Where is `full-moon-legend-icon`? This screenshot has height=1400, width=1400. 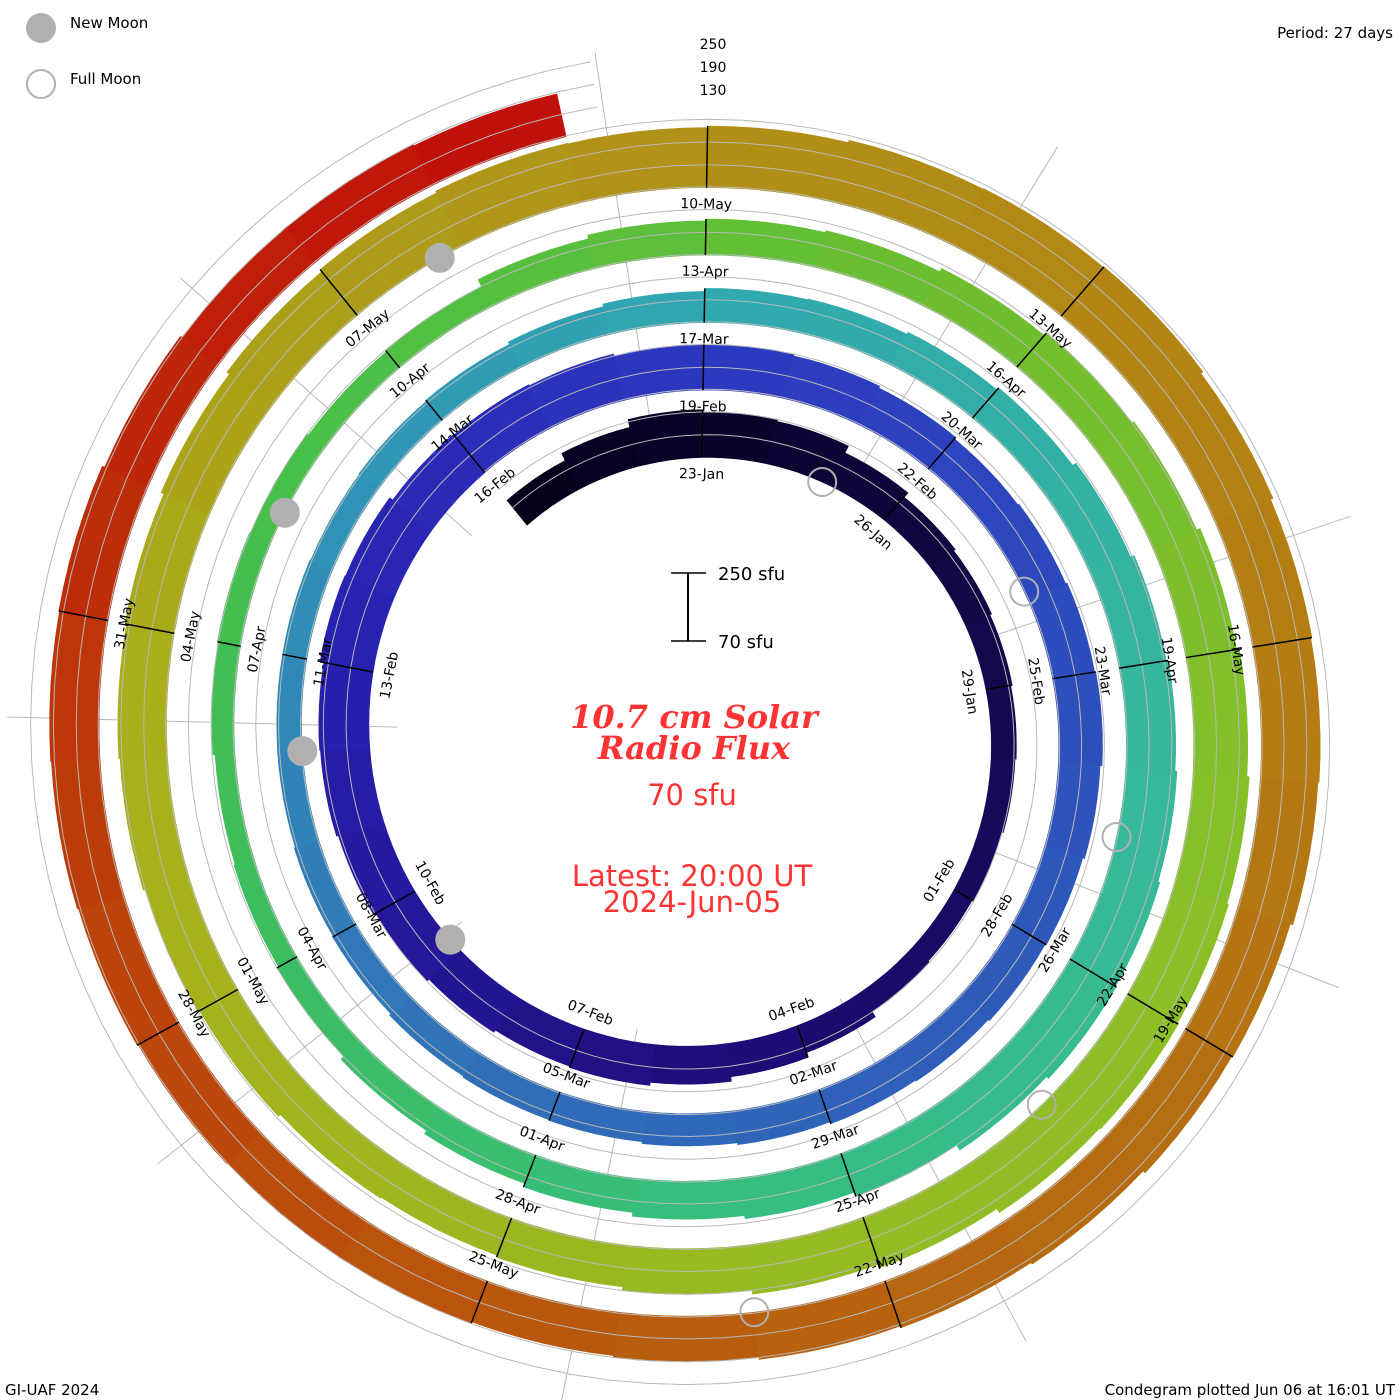
full-moon-legend-icon is located at coordinates (41, 84).